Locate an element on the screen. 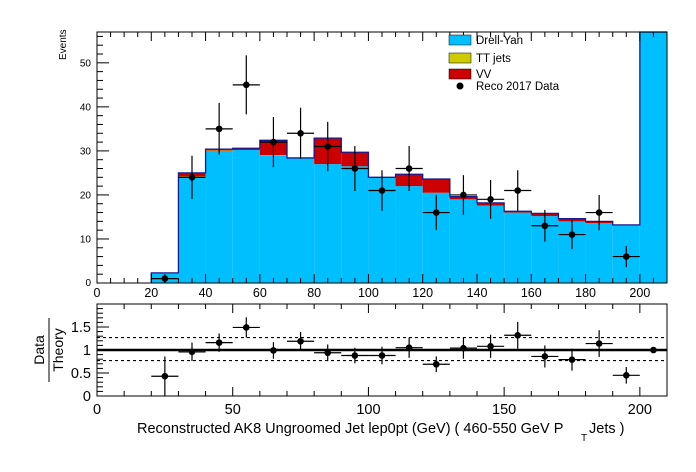  ratio-y-tick-label: 1.5 is located at coordinates (81, 328).